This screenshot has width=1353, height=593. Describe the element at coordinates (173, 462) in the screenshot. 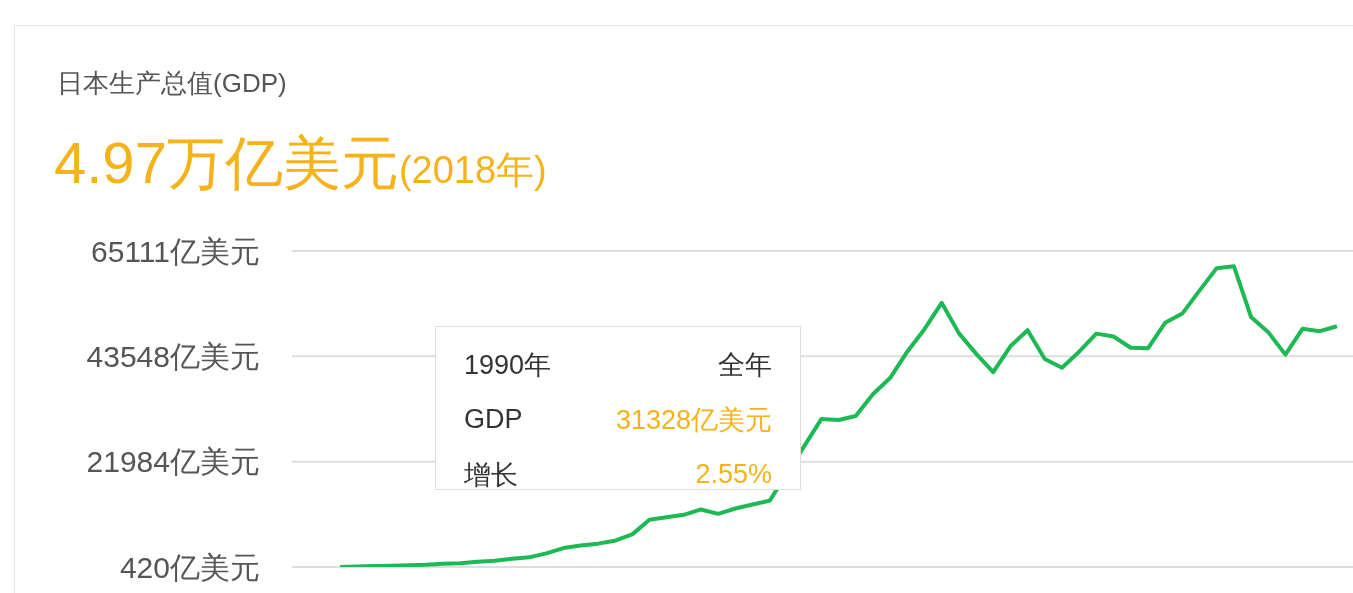

I see `y-tick-label: 21984亿美元` at that location.